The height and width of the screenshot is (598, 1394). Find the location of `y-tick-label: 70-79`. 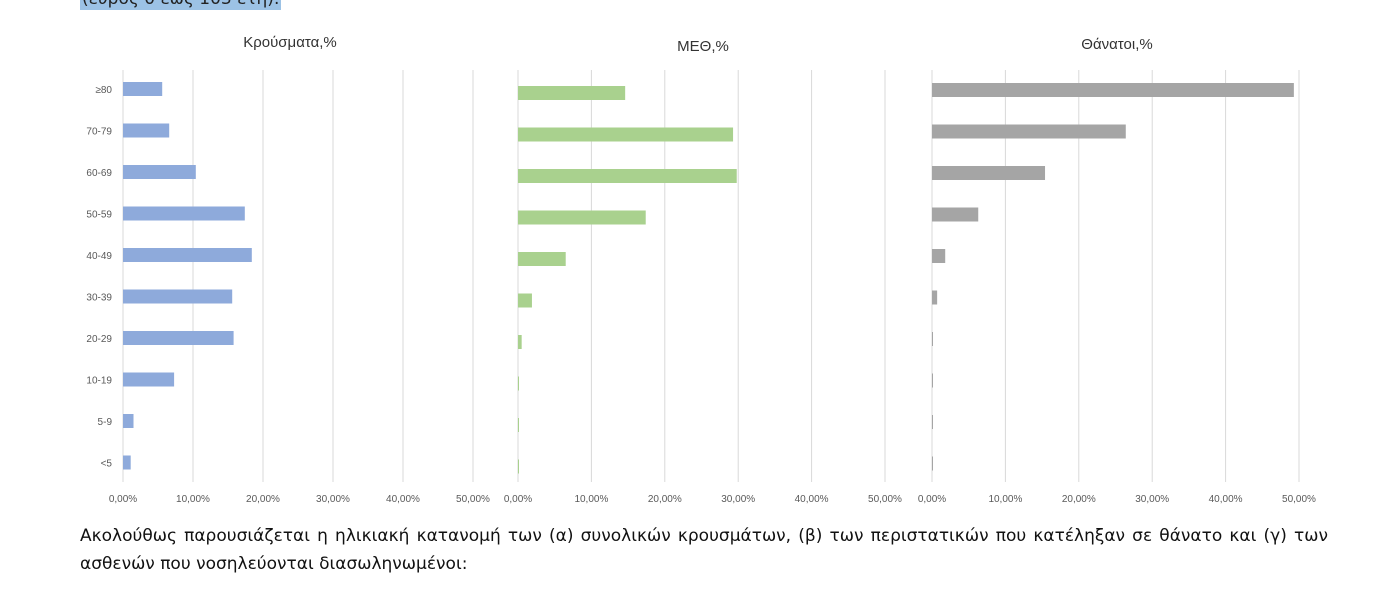

y-tick-label: 70-79 is located at coordinates (99, 132).